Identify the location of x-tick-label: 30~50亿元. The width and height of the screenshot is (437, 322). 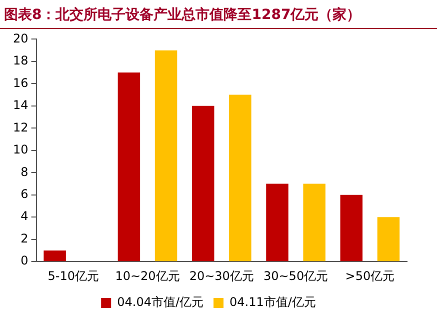
(295, 275).